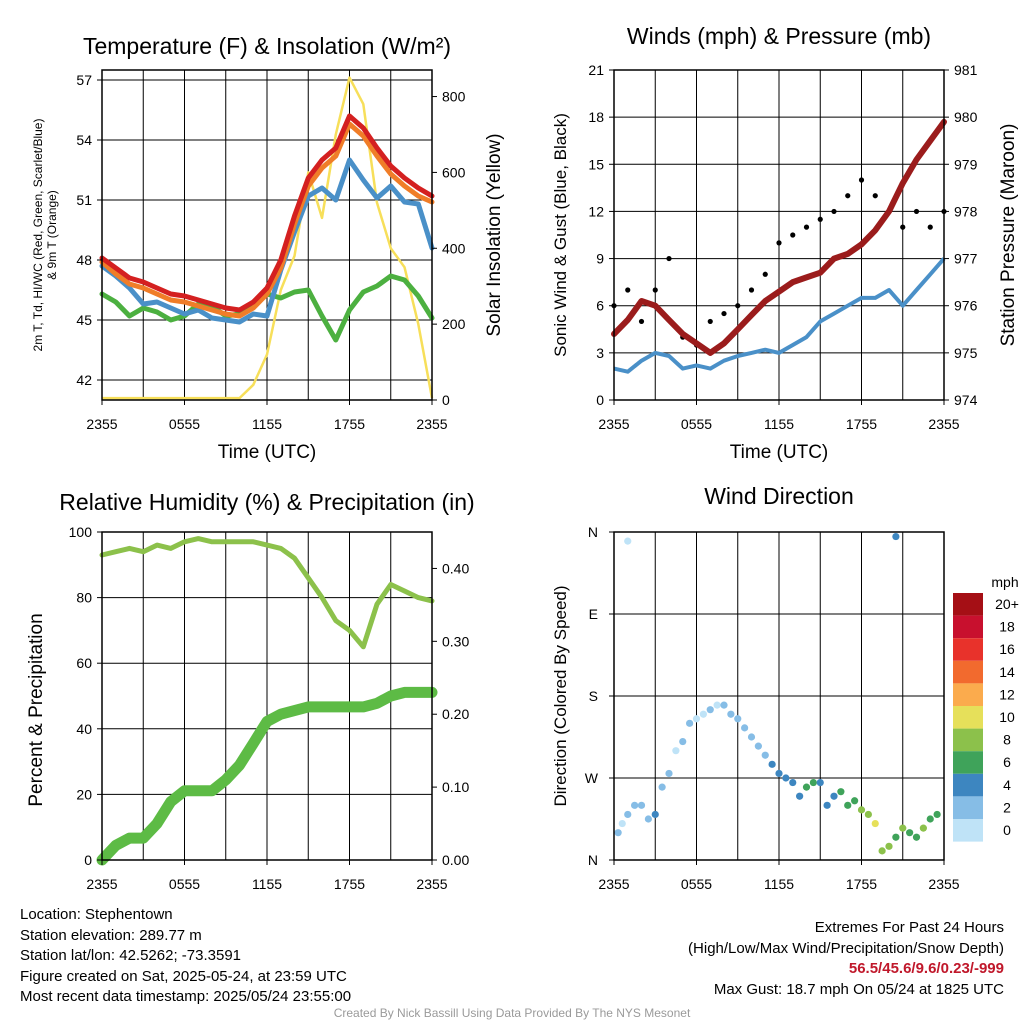 This screenshot has width=1024, height=1024. What do you see at coordinates (613, 884) in the screenshot?
I see `dir-x-tick-label: 2355` at bounding box center [613, 884].